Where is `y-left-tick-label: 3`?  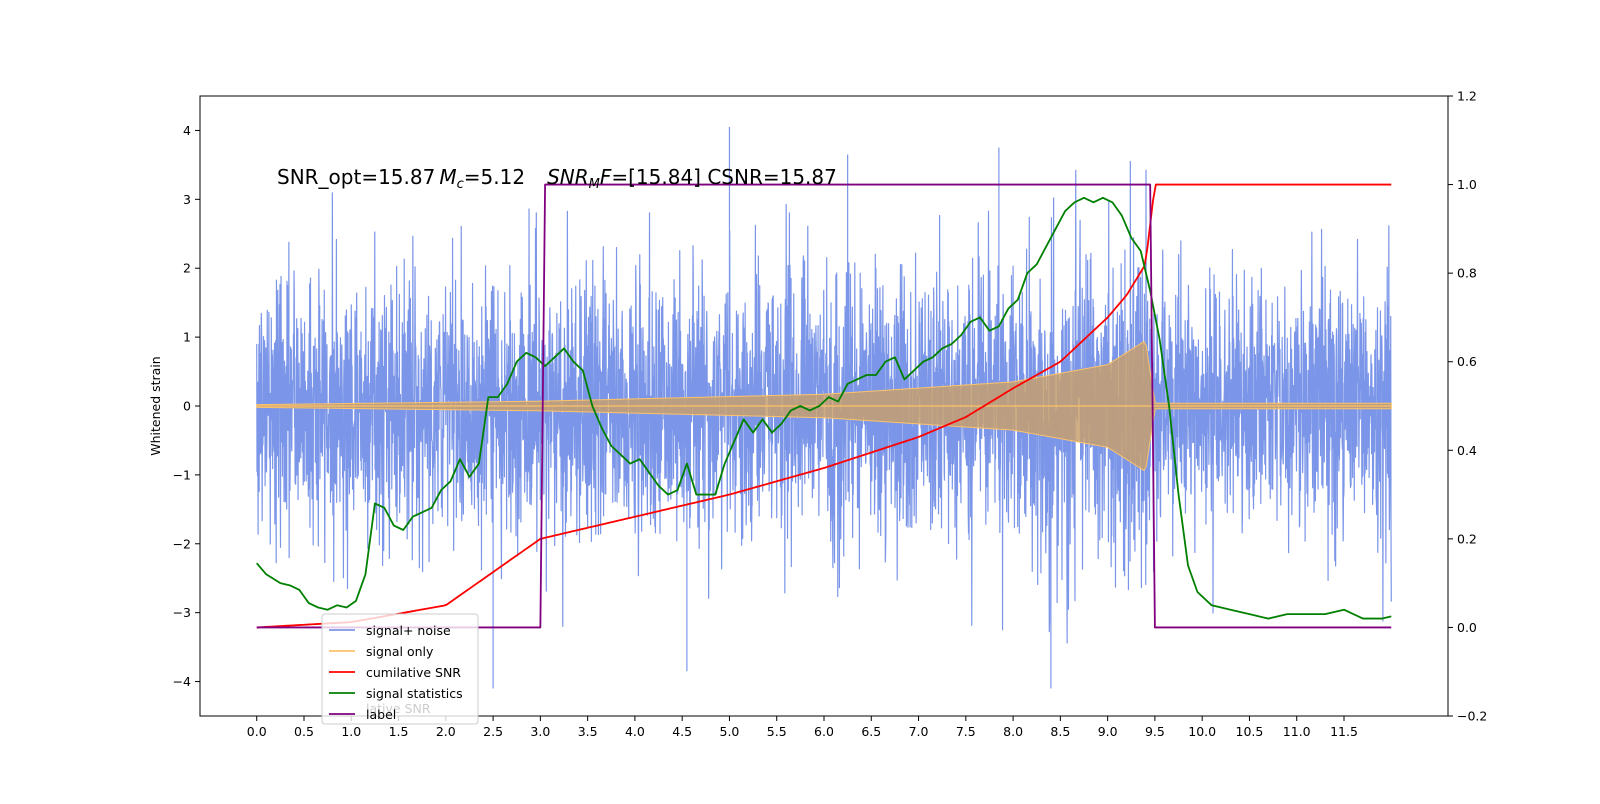
y-left-tick-label: 3 is located at coordinates (187, 199).